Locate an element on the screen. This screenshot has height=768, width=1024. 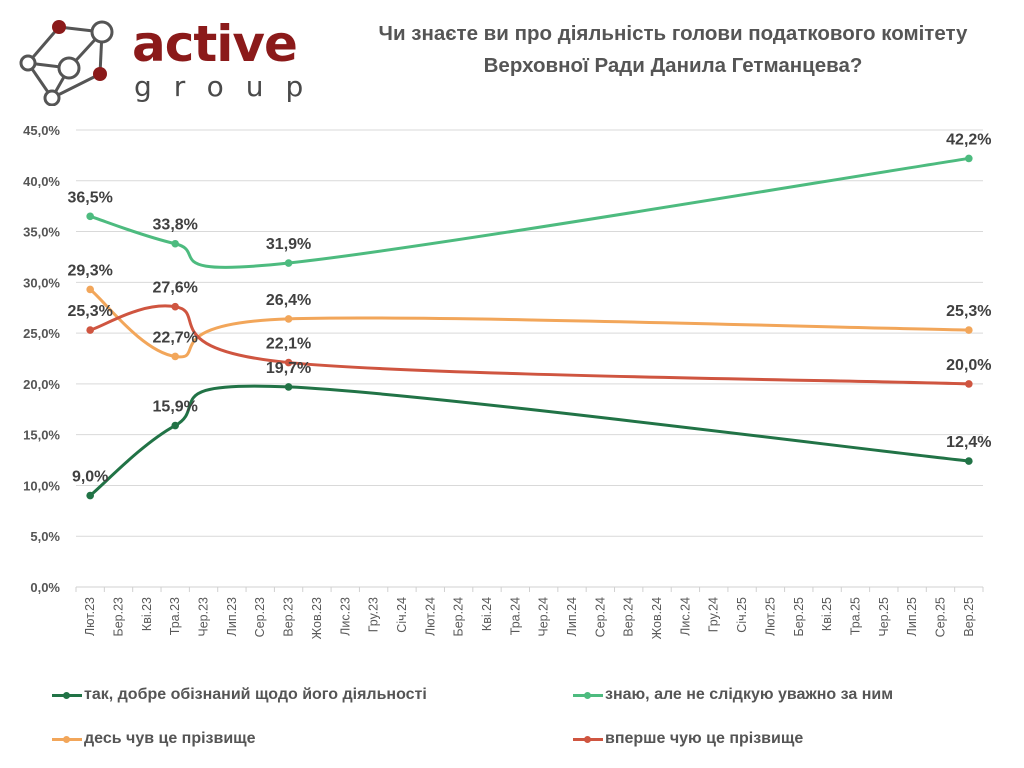
data-label: 15,9% is located at coordinates (175, 407).